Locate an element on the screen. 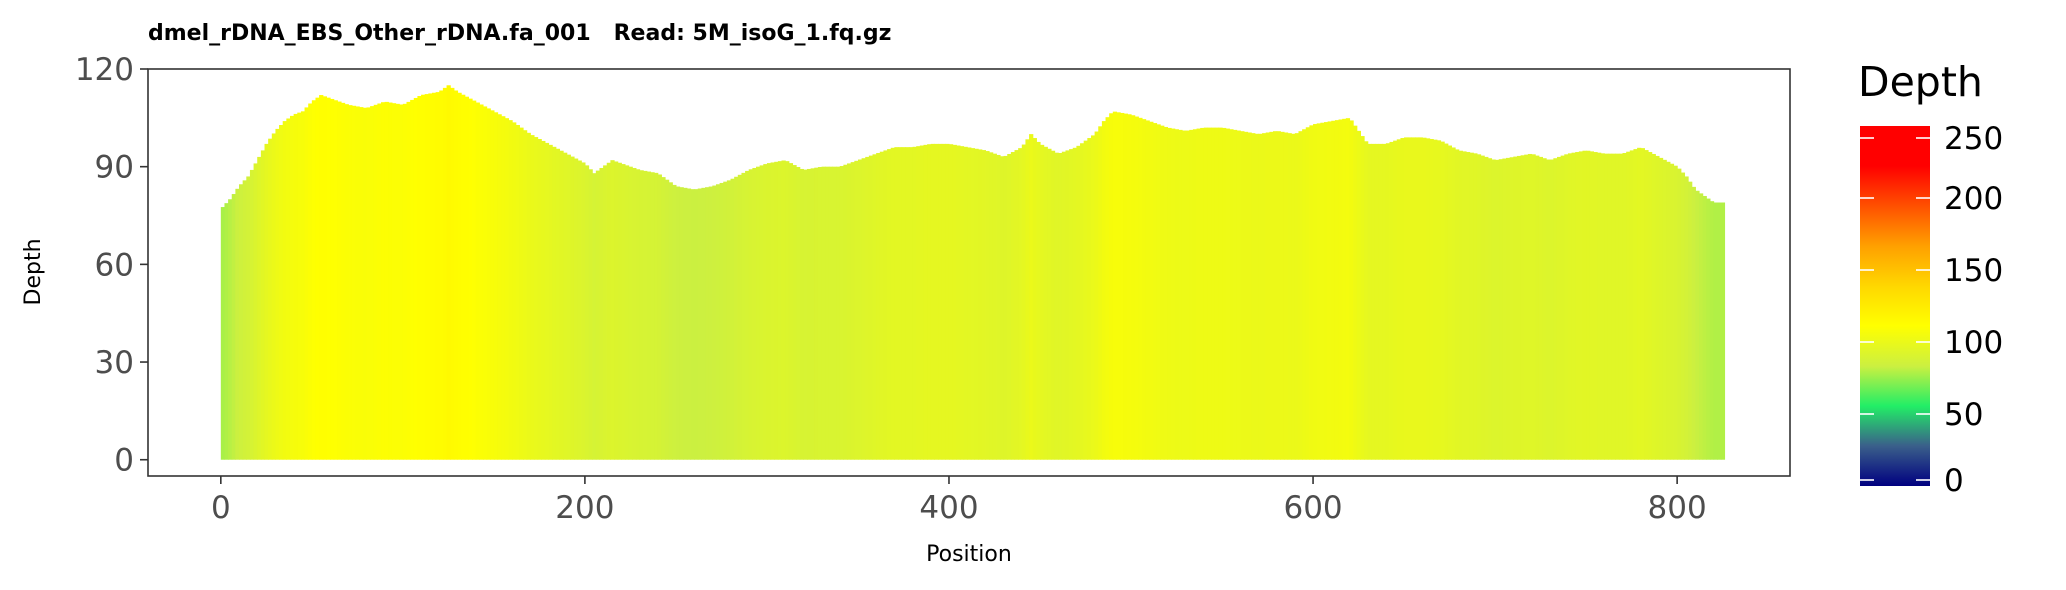 This screenshot has height=590, width=2066. legend-title: Depth is located at coordinates (1920, 82).